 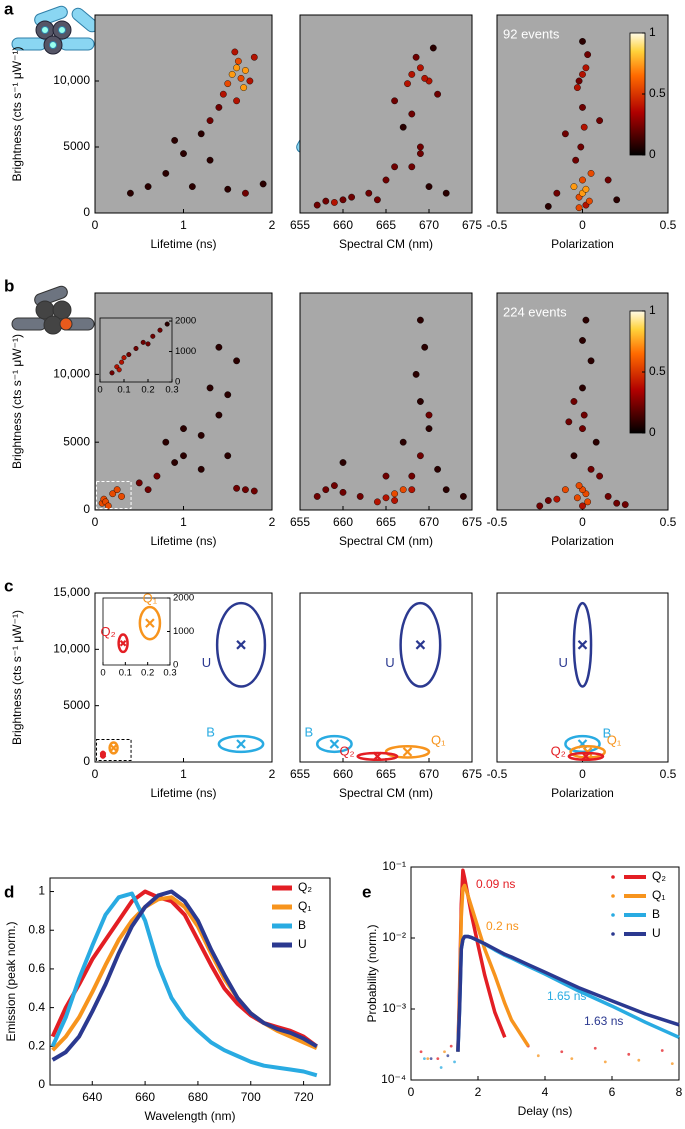 What do you see at coordinates (429, 774) in the screenshot?
I see `x-tick-label: 670` at bounding box center [429, 774].